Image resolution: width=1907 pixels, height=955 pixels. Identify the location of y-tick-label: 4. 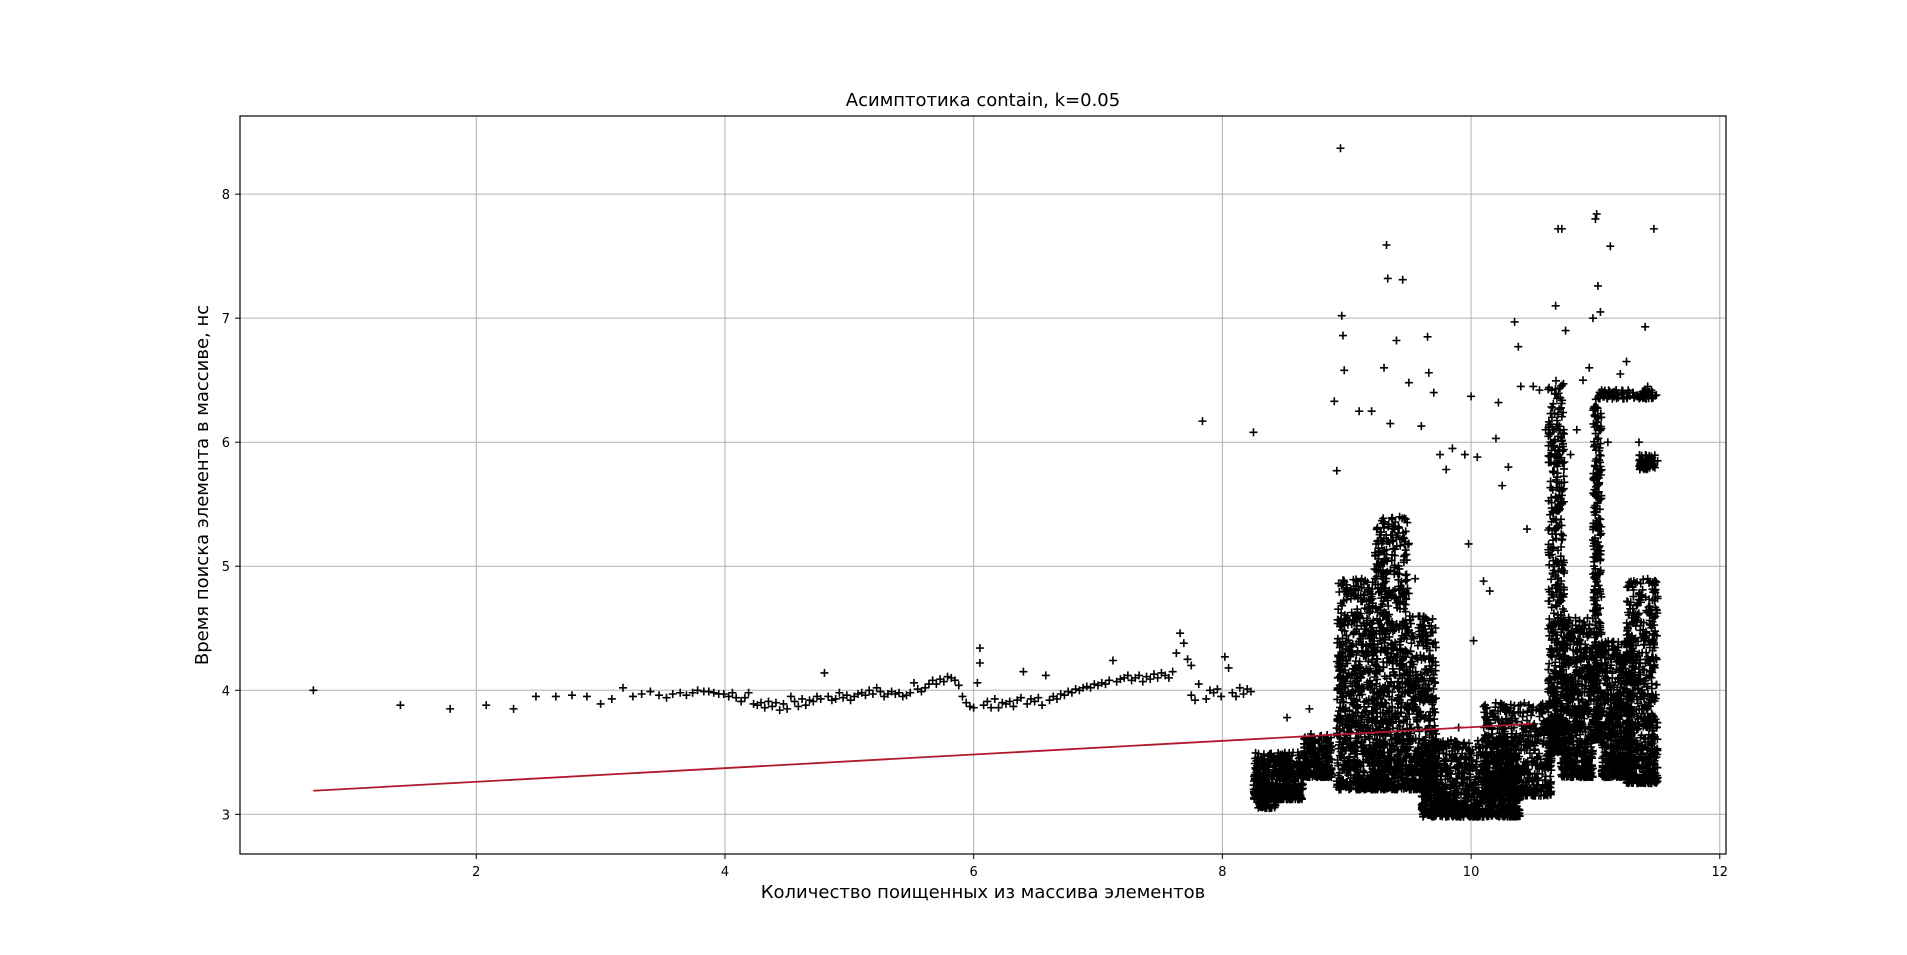
(226, 691).